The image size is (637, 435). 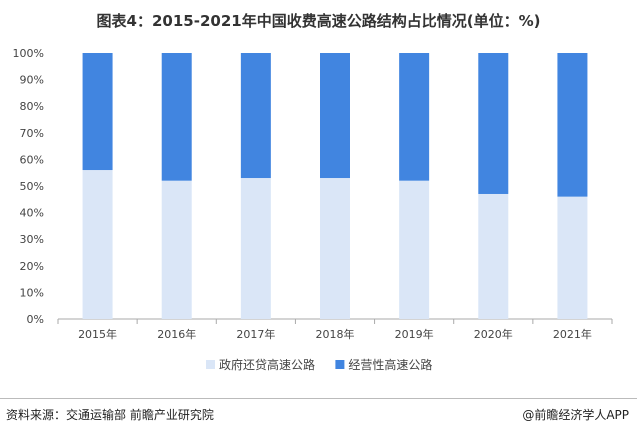 I want to click on x-tick-label: 2019年, so click(x=414, y=334).